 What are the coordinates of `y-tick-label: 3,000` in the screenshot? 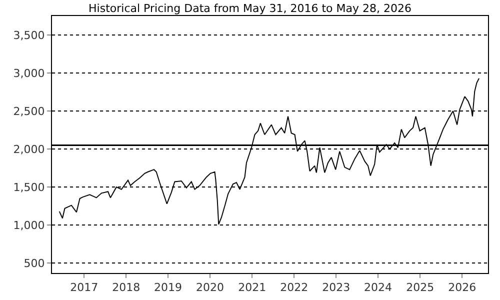 It's located at (29, 73).